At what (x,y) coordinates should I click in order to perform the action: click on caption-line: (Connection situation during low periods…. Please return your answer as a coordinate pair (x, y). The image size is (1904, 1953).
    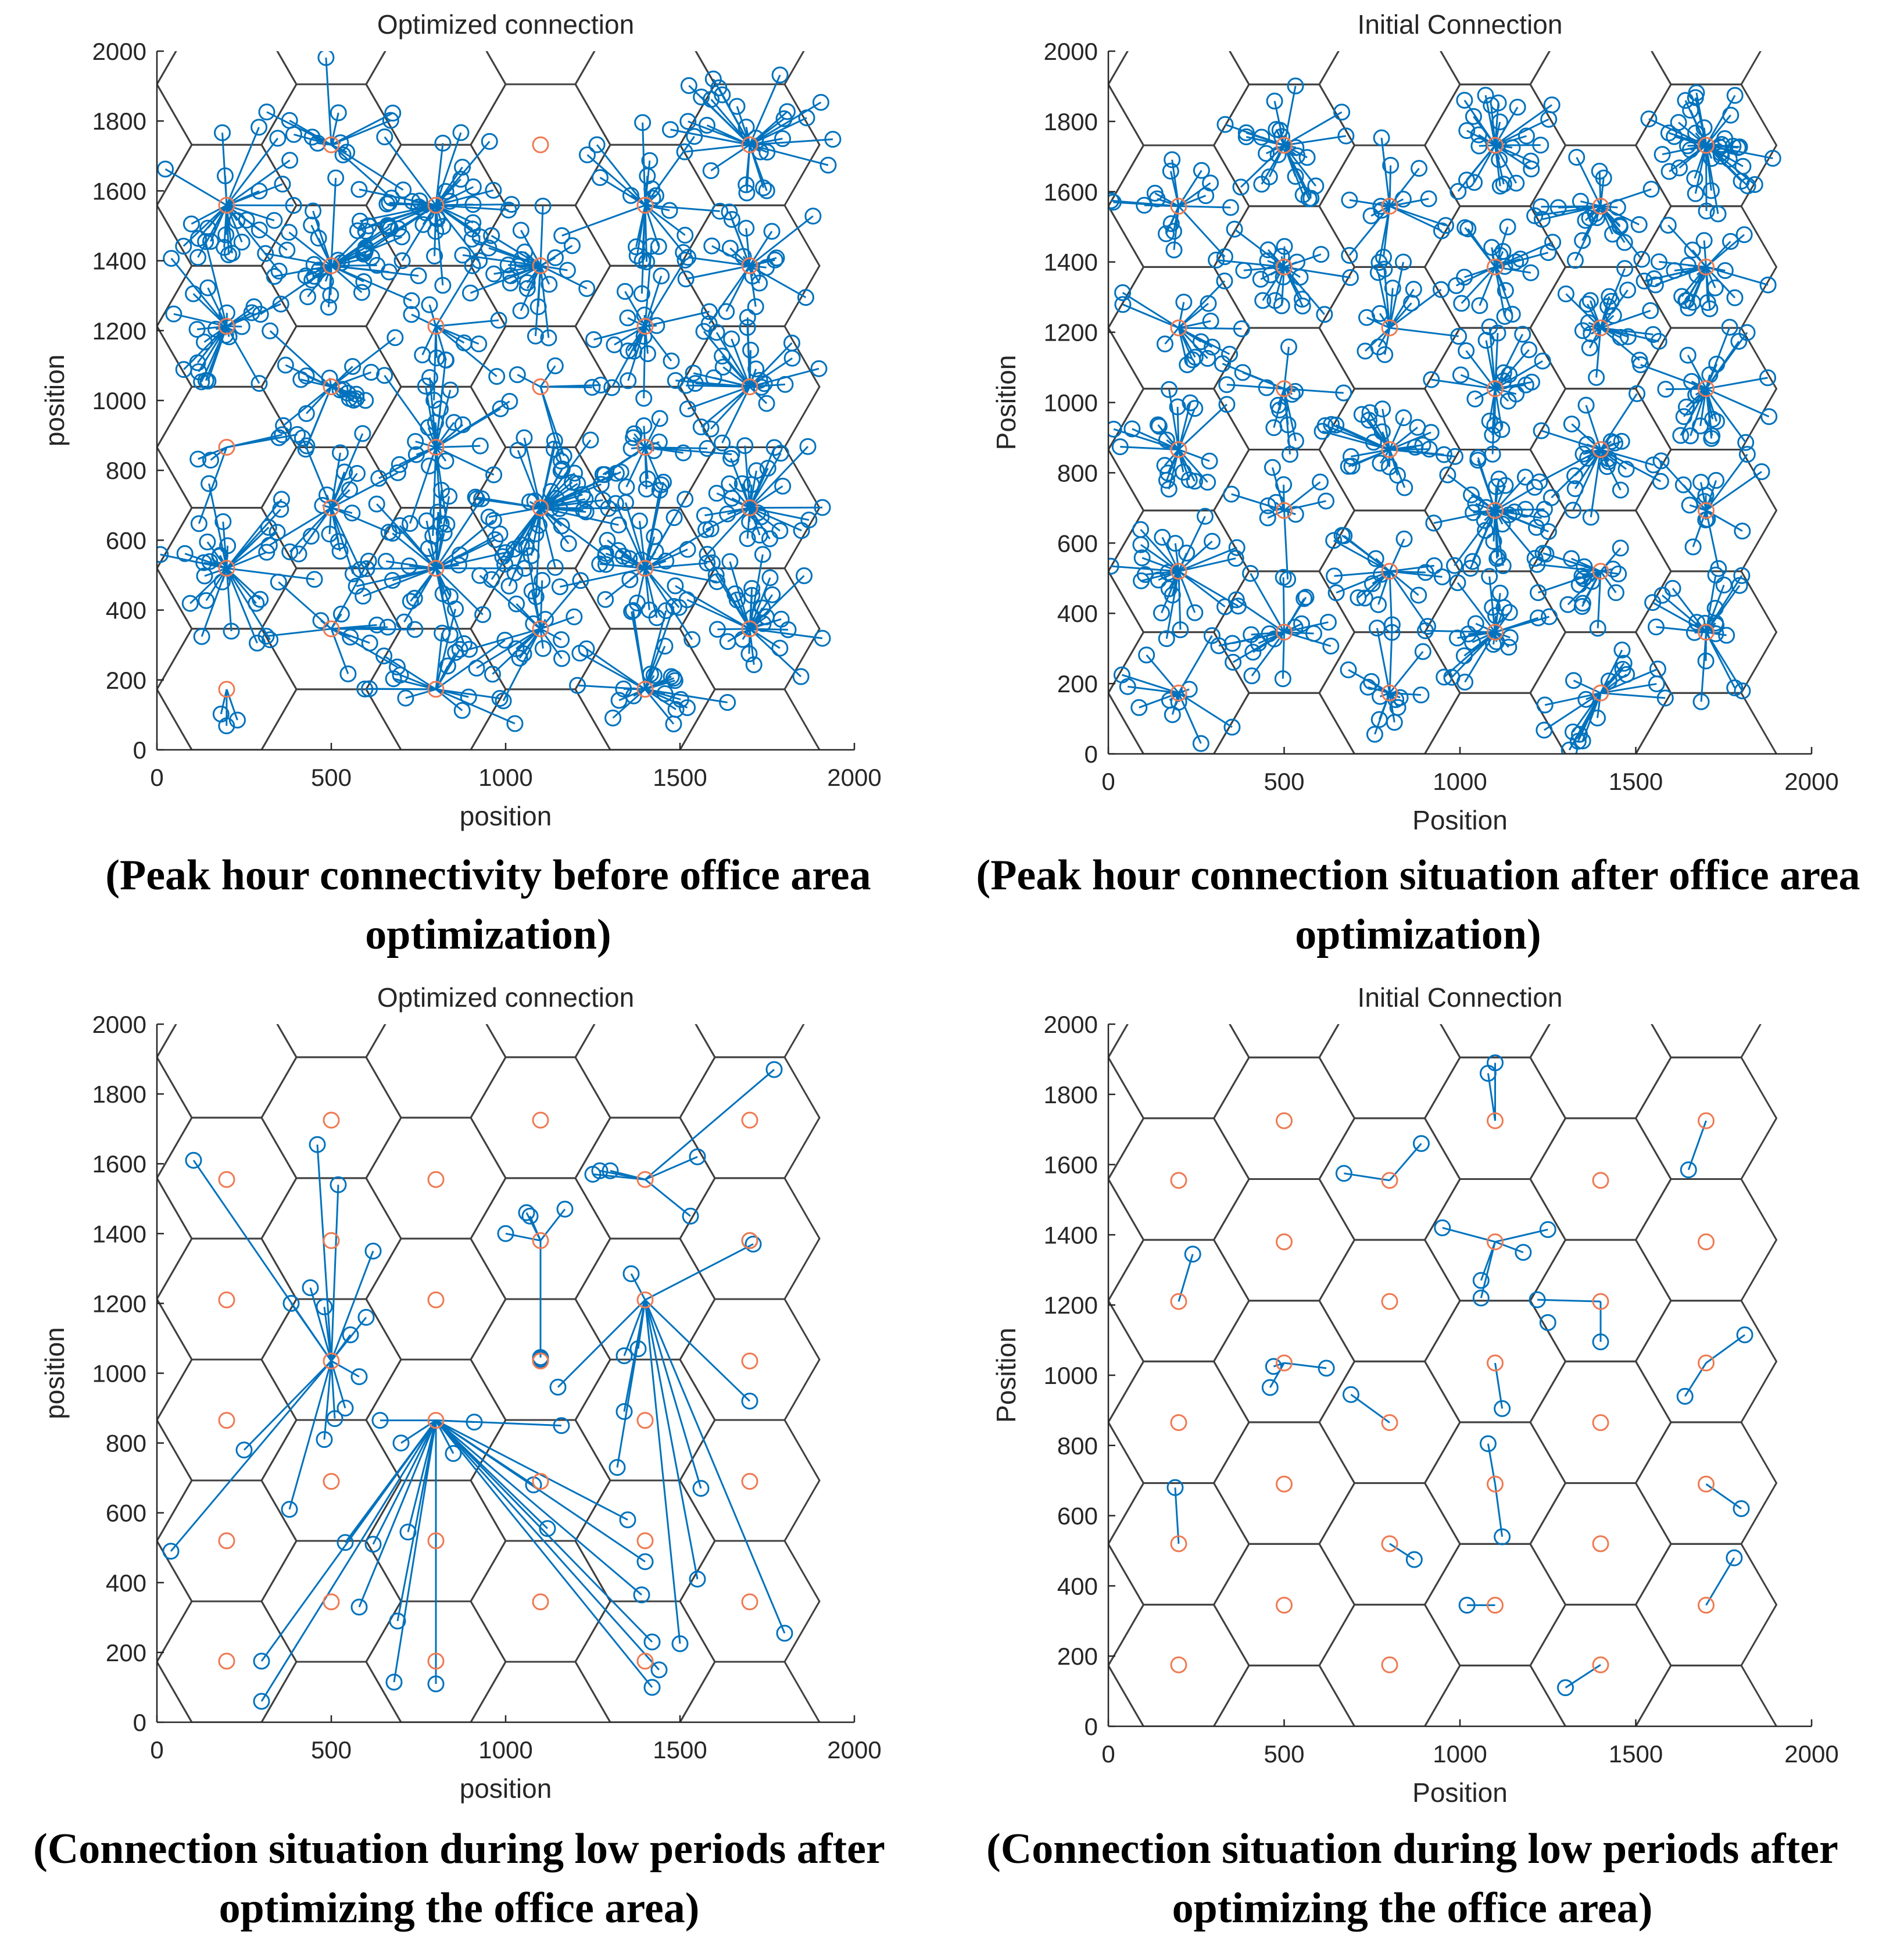
    Looking at the image, I should click on (459, 1849).